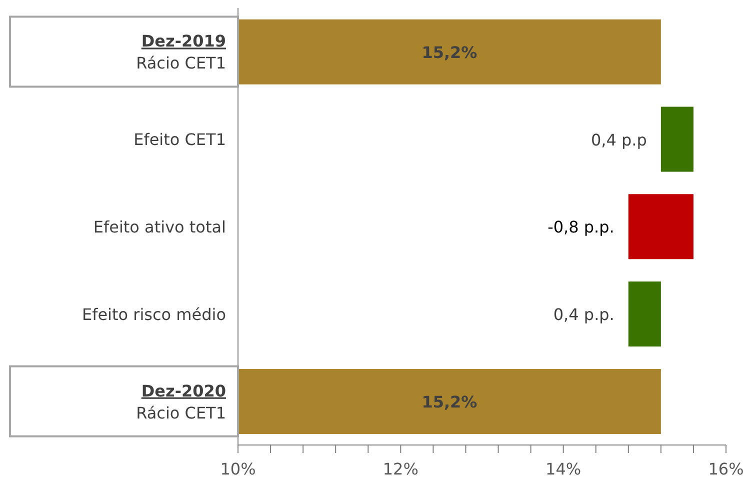 Image resolution: width=743 pixels, height=491 pixels. Describe the element at coordinates (159, 227) in the screenshot. I see `y-tick-label: Efeito ativo total` at that location.